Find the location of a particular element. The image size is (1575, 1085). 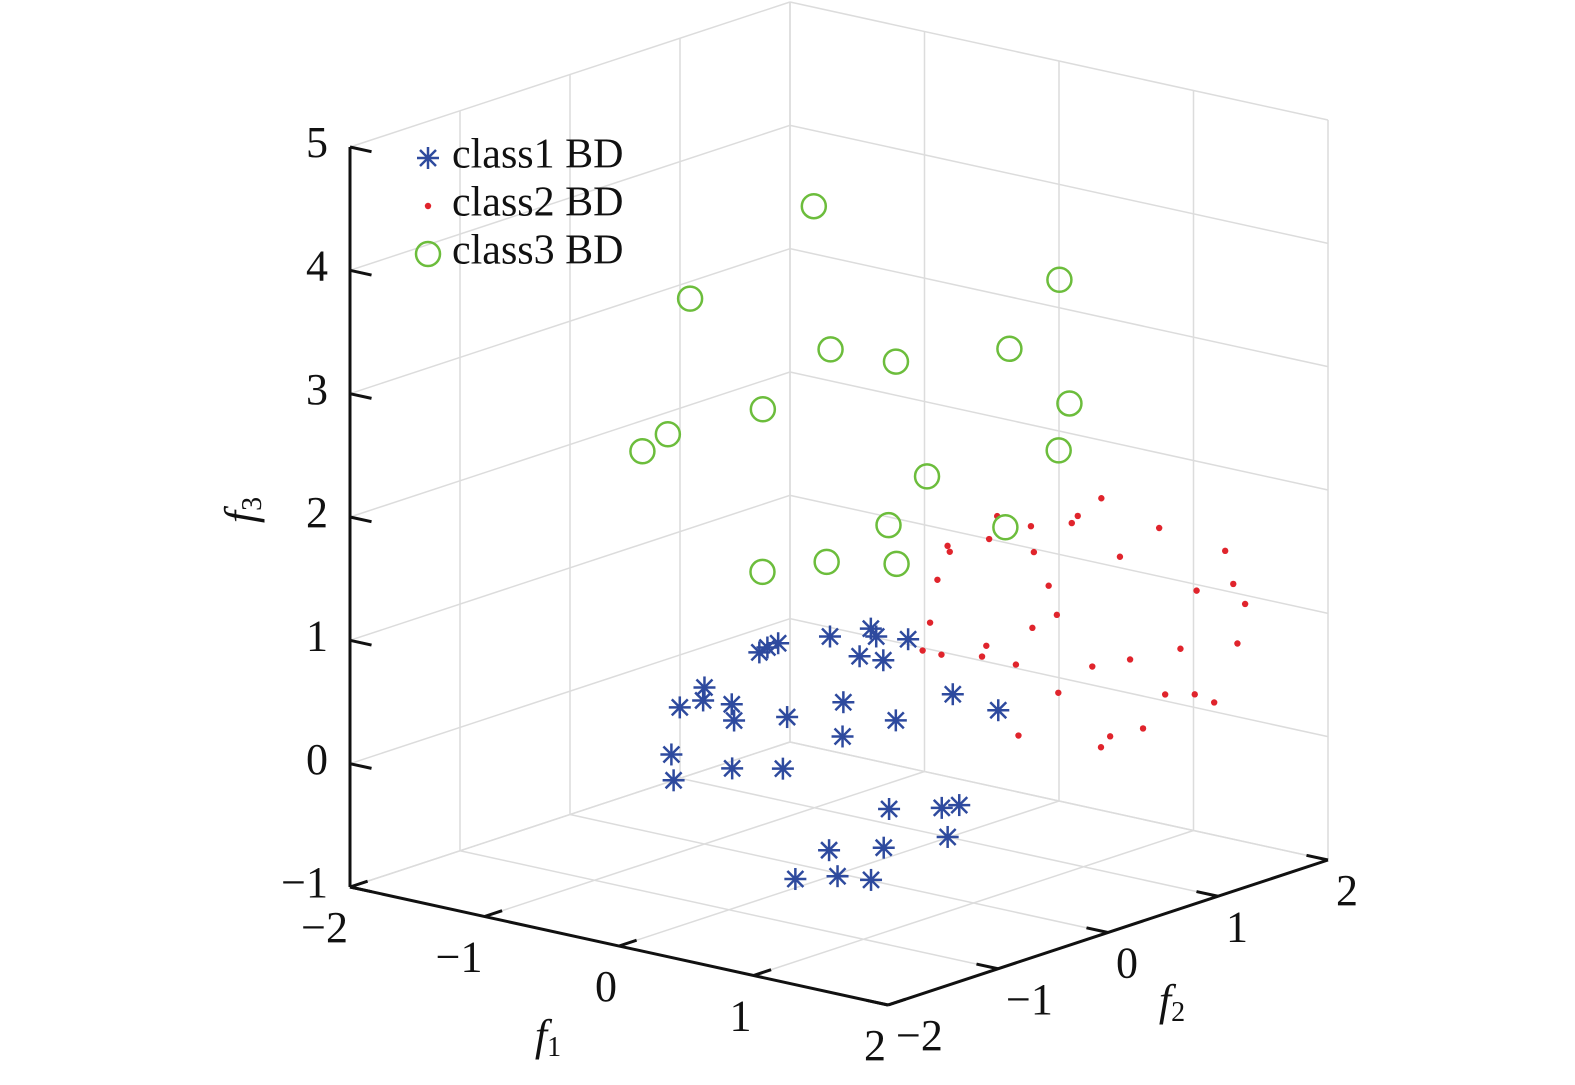

z-tick-label: 3 is located at coordinates (317, 389).